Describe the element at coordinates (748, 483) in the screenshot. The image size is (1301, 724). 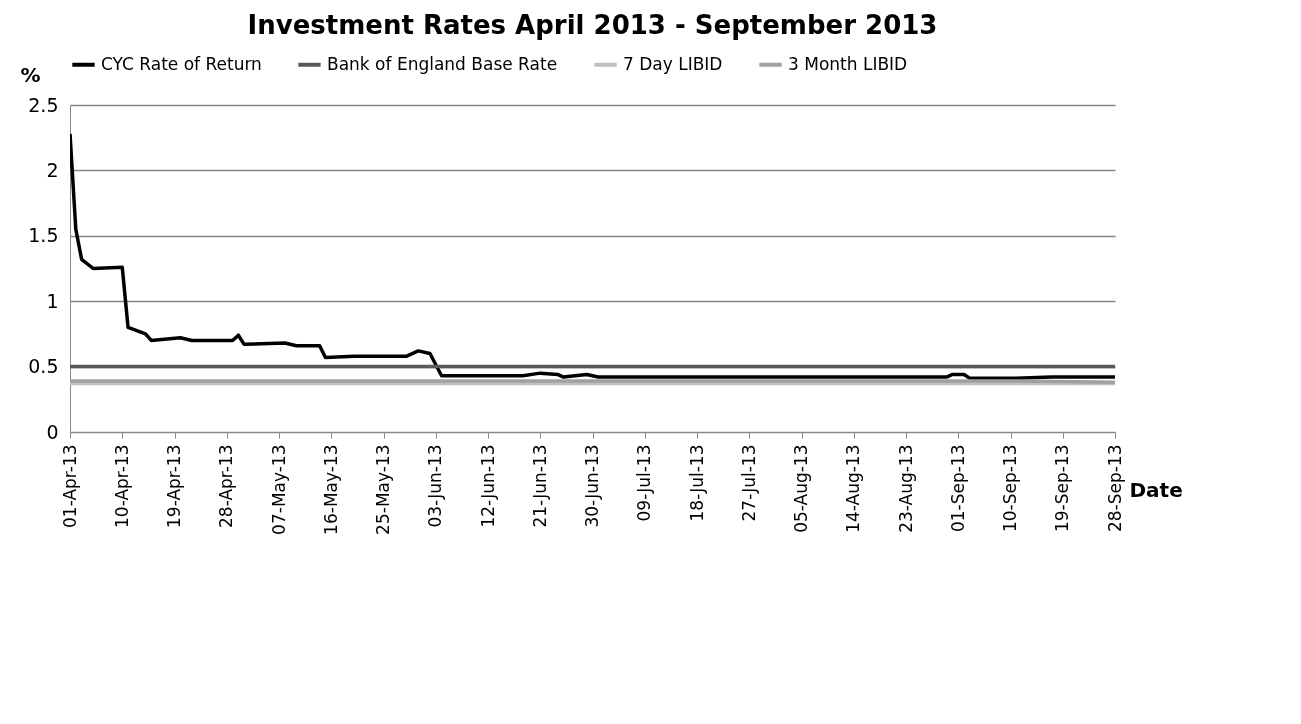
I see `x-tick-label: 27-Jul-13` at that location.